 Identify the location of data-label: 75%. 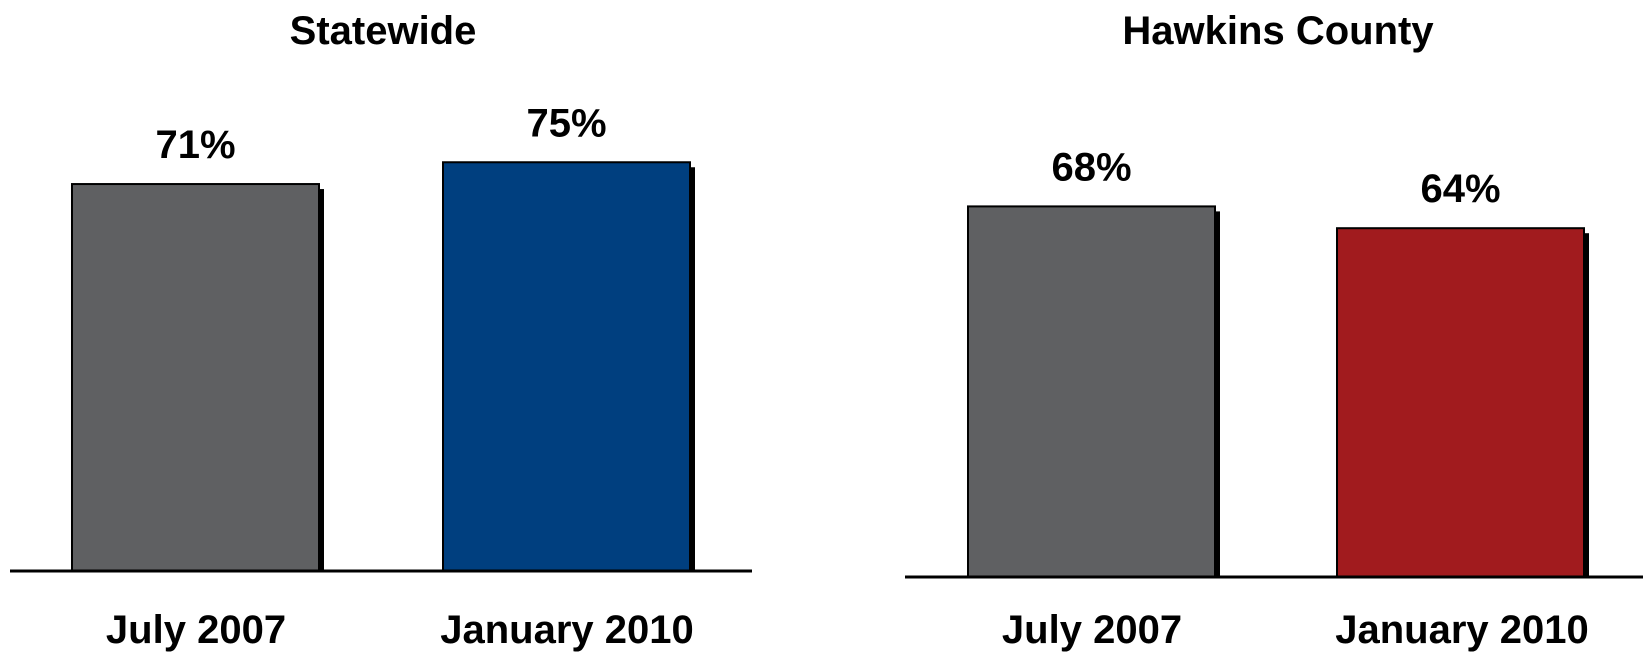
(566, 123).